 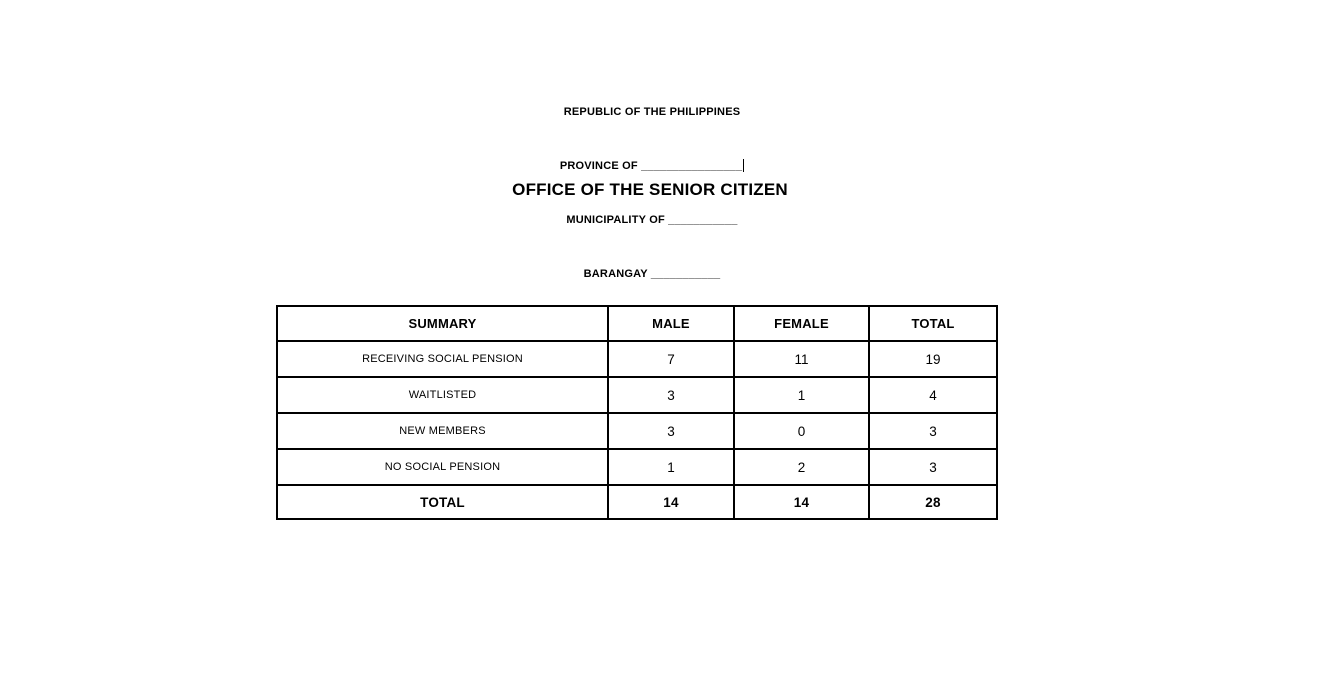 I want to click on page-title: OFFICE OF THE SENIOR CITIZEN, so click(x=650, y=189).